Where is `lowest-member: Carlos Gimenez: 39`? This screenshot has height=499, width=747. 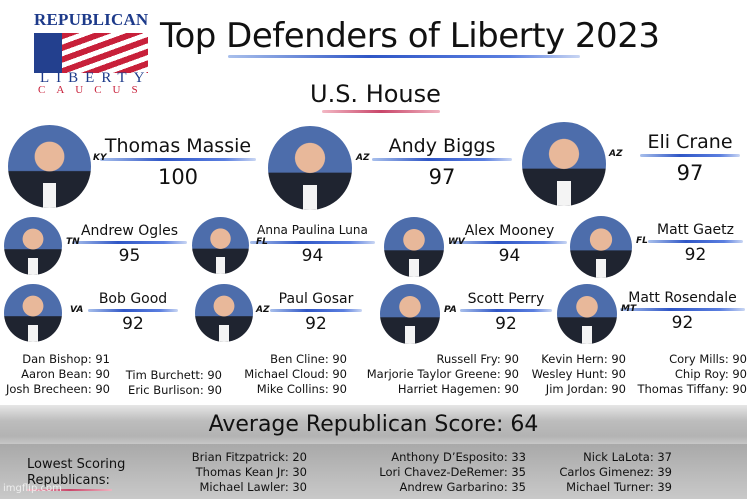
lowest-member: Carlos Gimenez: 39 is located at coordinates (615, 472).